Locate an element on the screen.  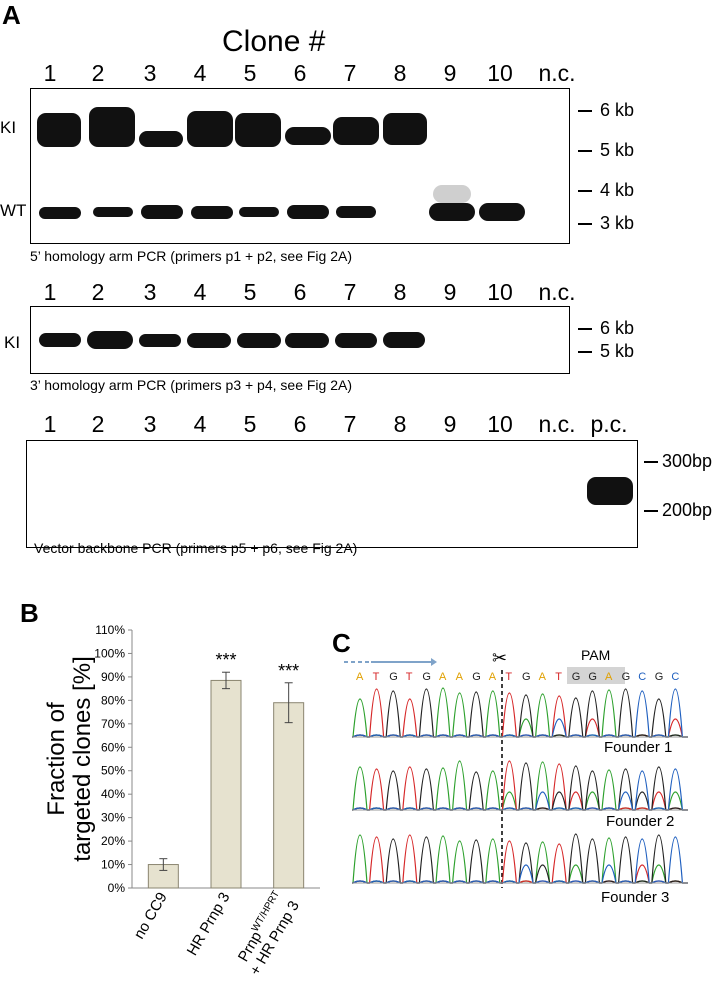
scissors-icon: ✂ is located at coordinates (499, 658).